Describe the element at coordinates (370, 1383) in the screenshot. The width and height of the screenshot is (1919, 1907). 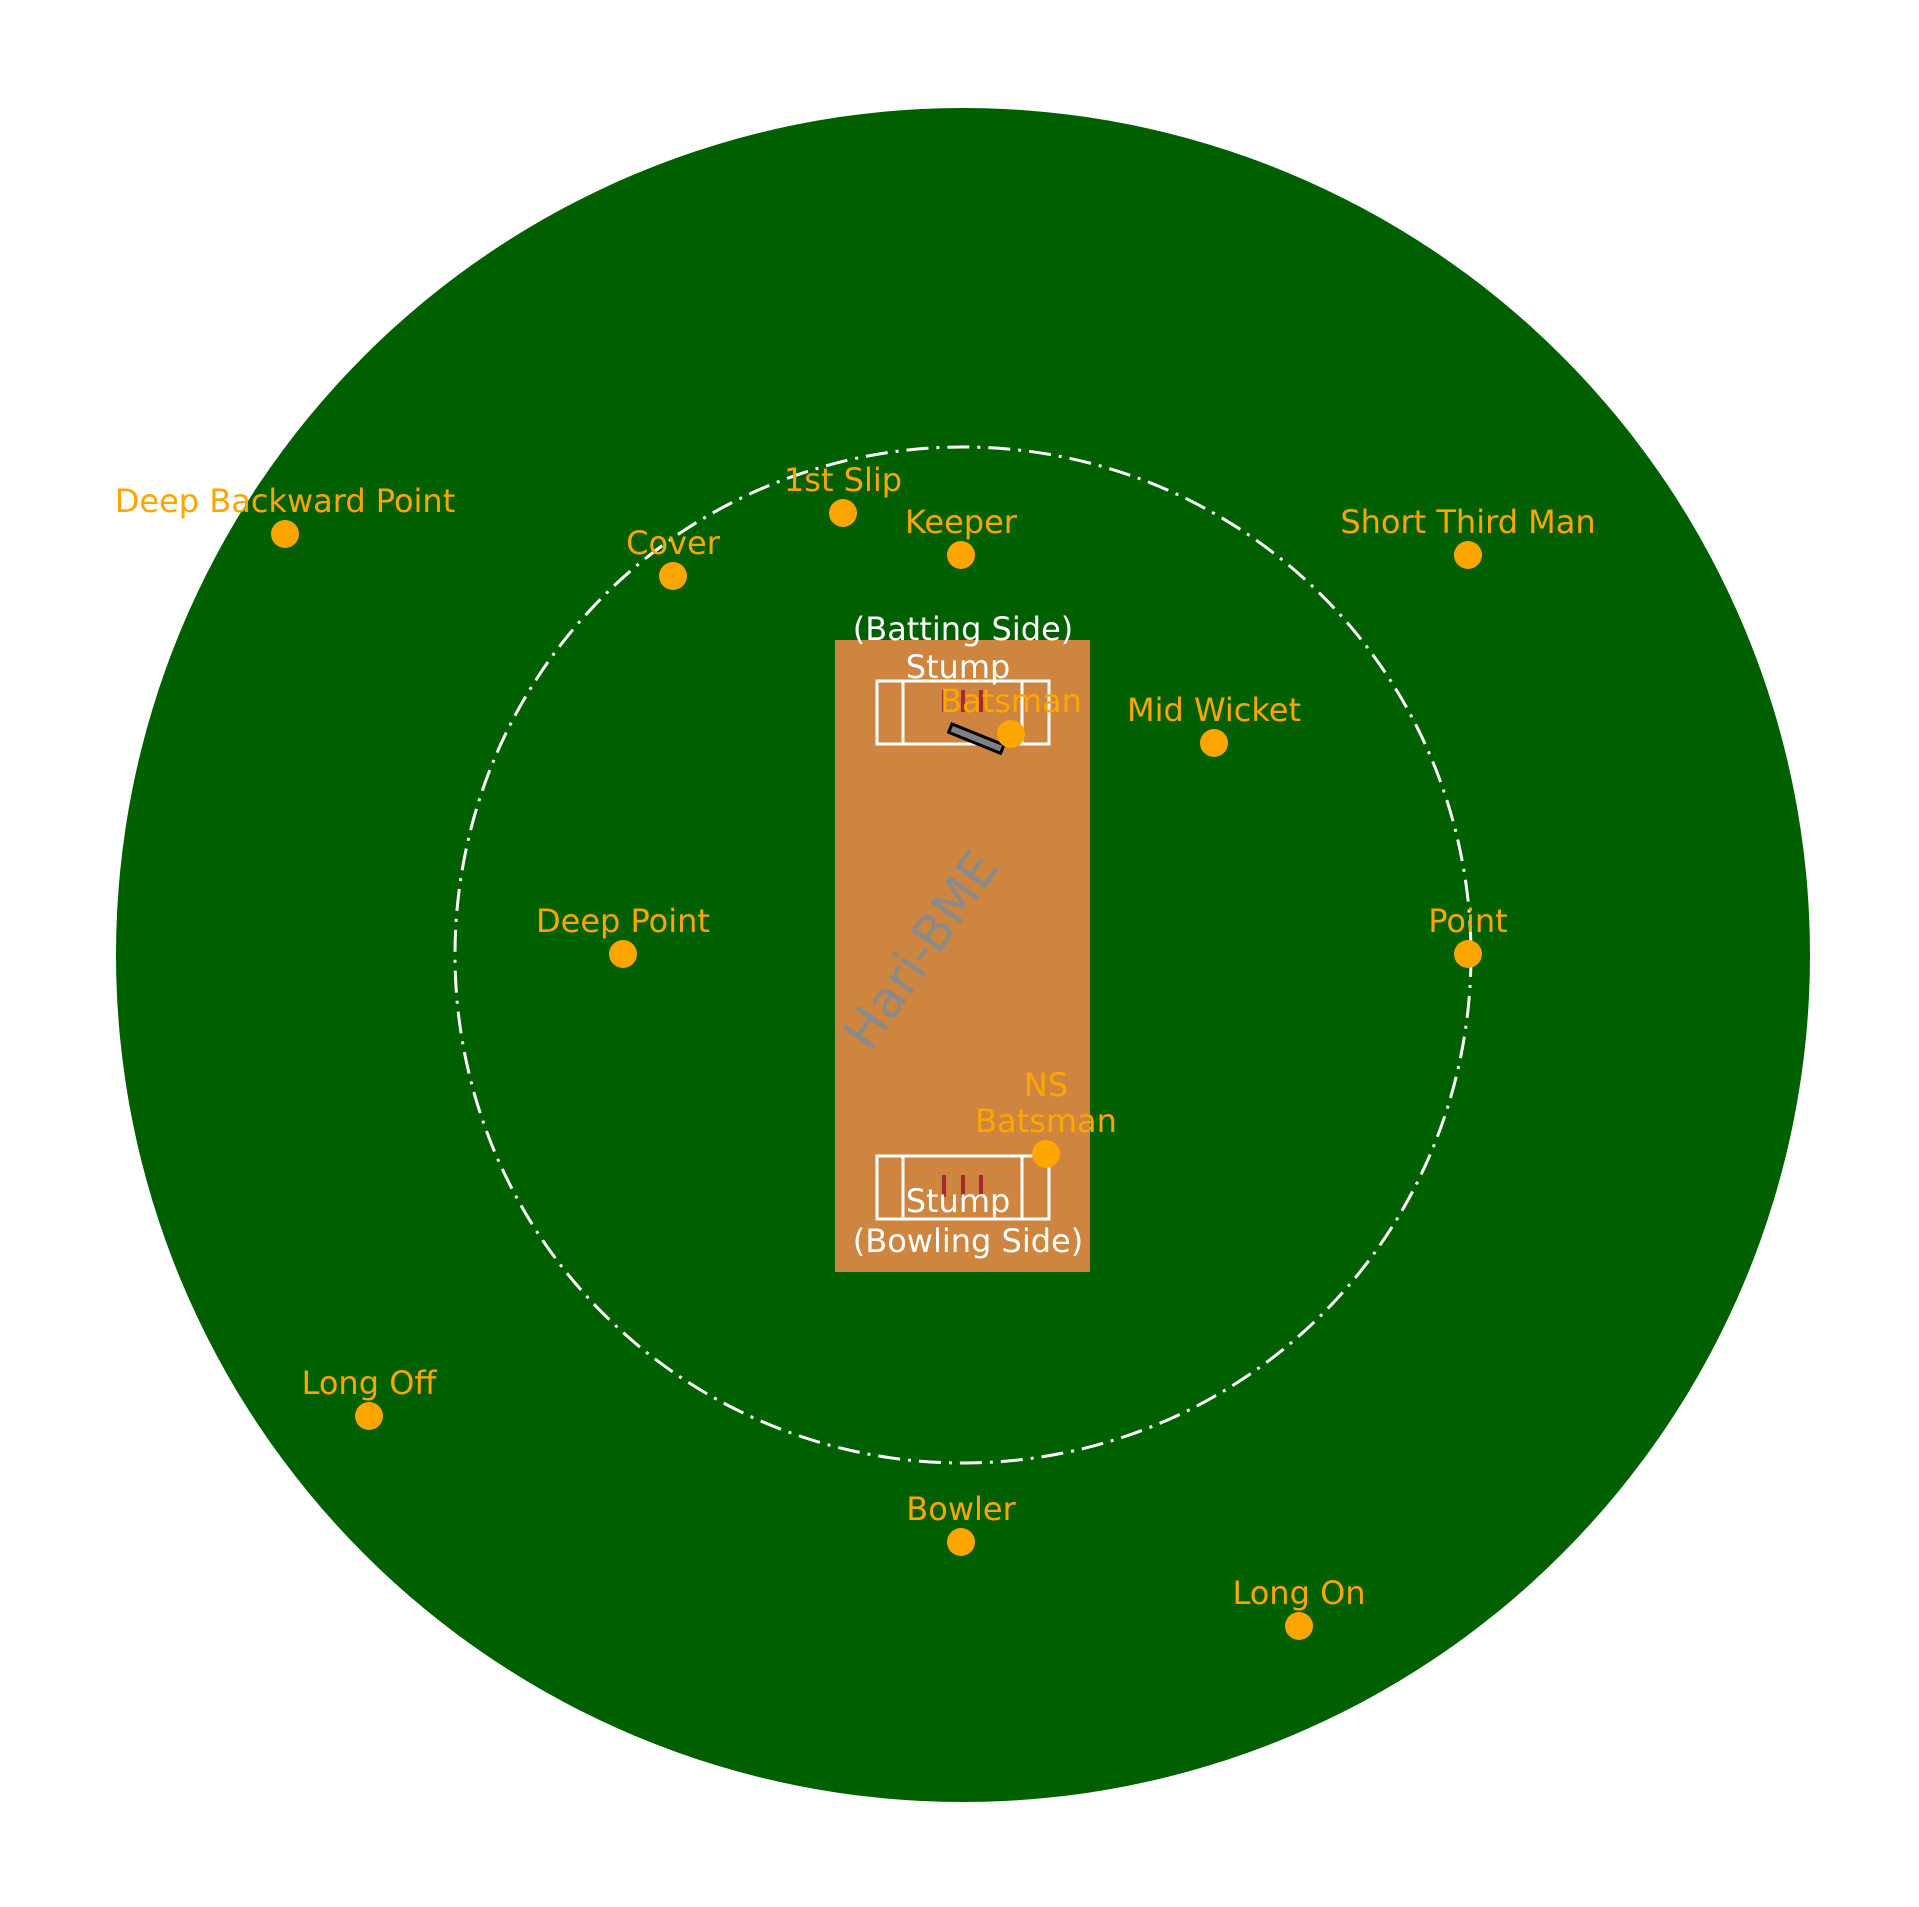
I see `fielder-label: Long Off` at that location.